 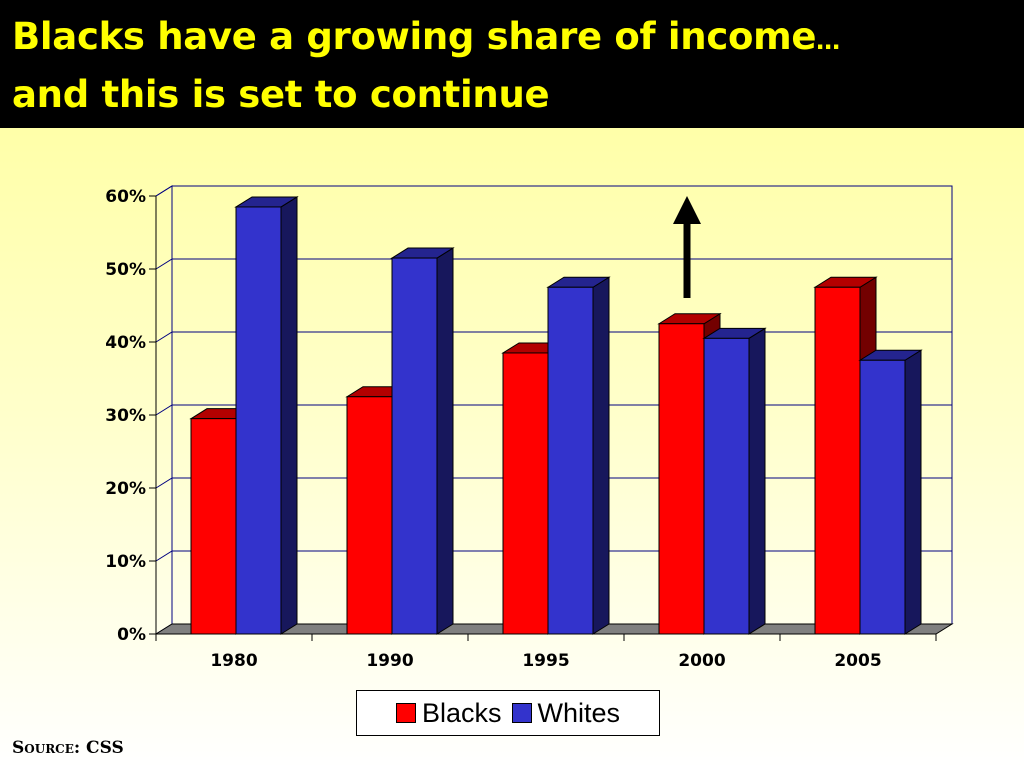 What do you see at coordinates (701, 661) in the screenshot?
I see `x-category-label: 2000` at bounding box center [701, 661].